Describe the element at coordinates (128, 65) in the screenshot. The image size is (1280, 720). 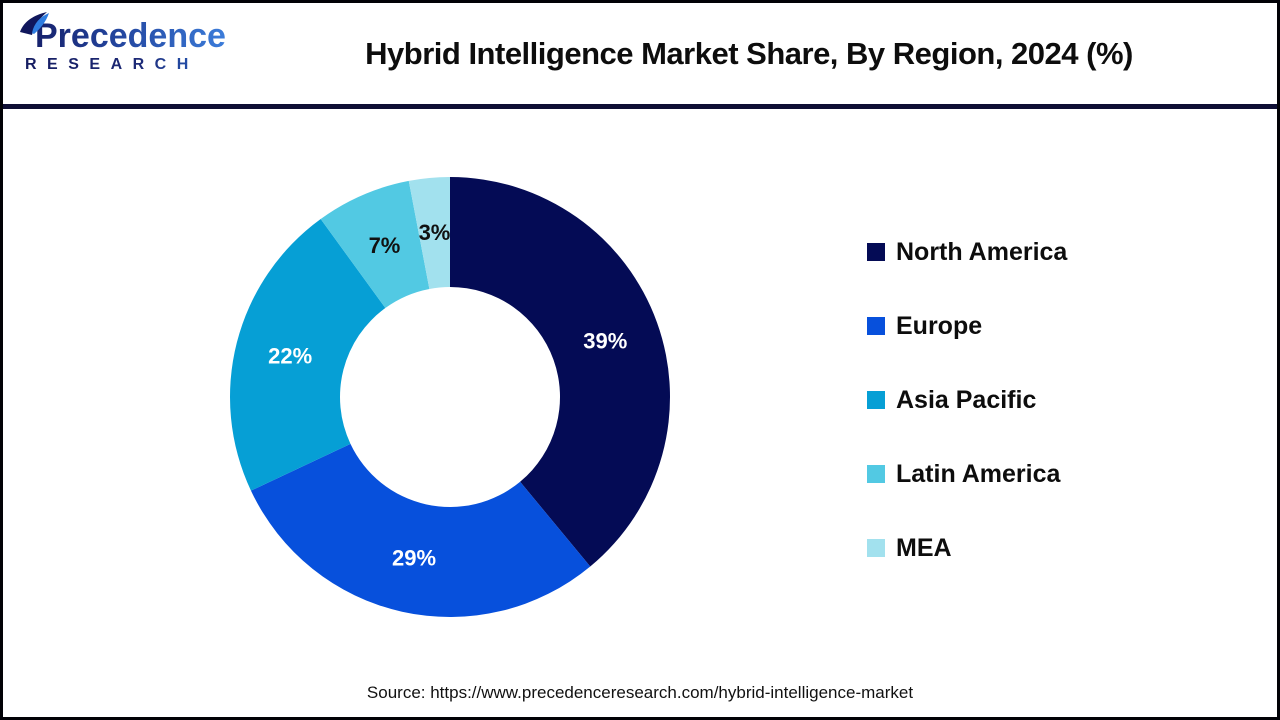
I see `logo-subtitle: RESEARCH` at that location.